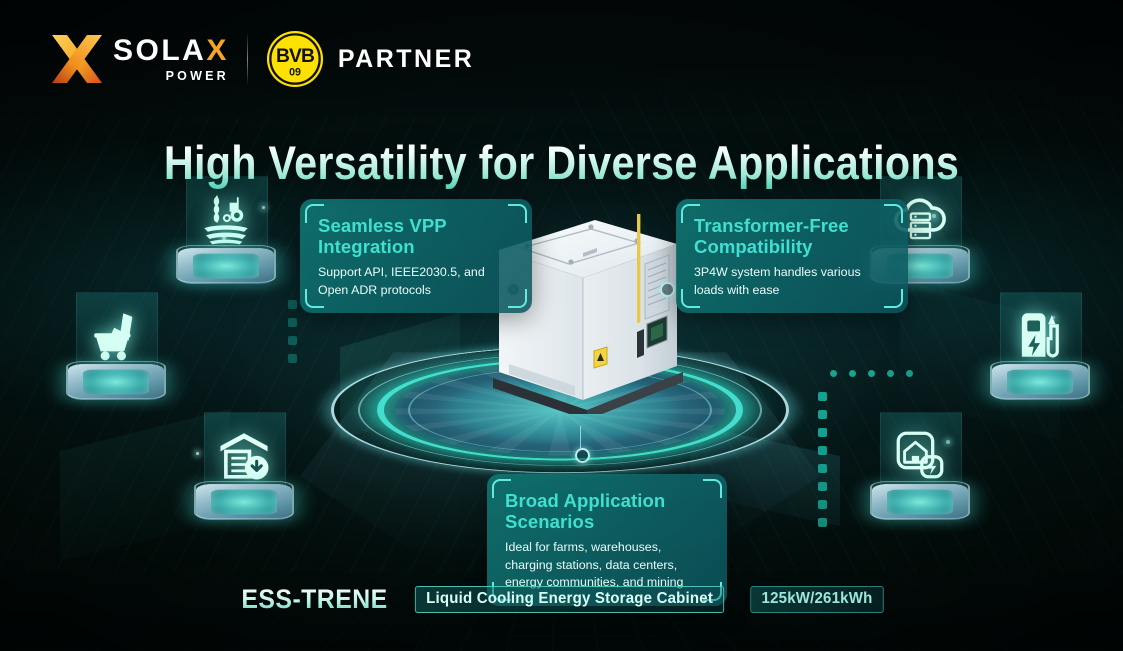  What do you see at coordinates (217, 50) in the screenshot?
I see `solax-name-accent: X` at bounding box center [217, 50].